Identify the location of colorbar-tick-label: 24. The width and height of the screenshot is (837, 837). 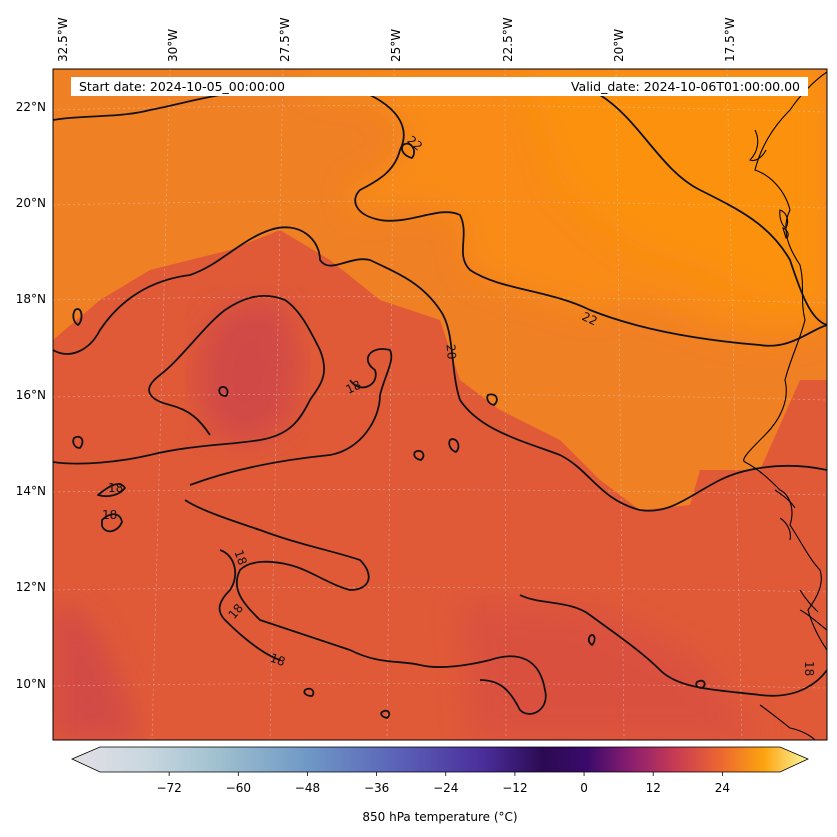
(722, 788).